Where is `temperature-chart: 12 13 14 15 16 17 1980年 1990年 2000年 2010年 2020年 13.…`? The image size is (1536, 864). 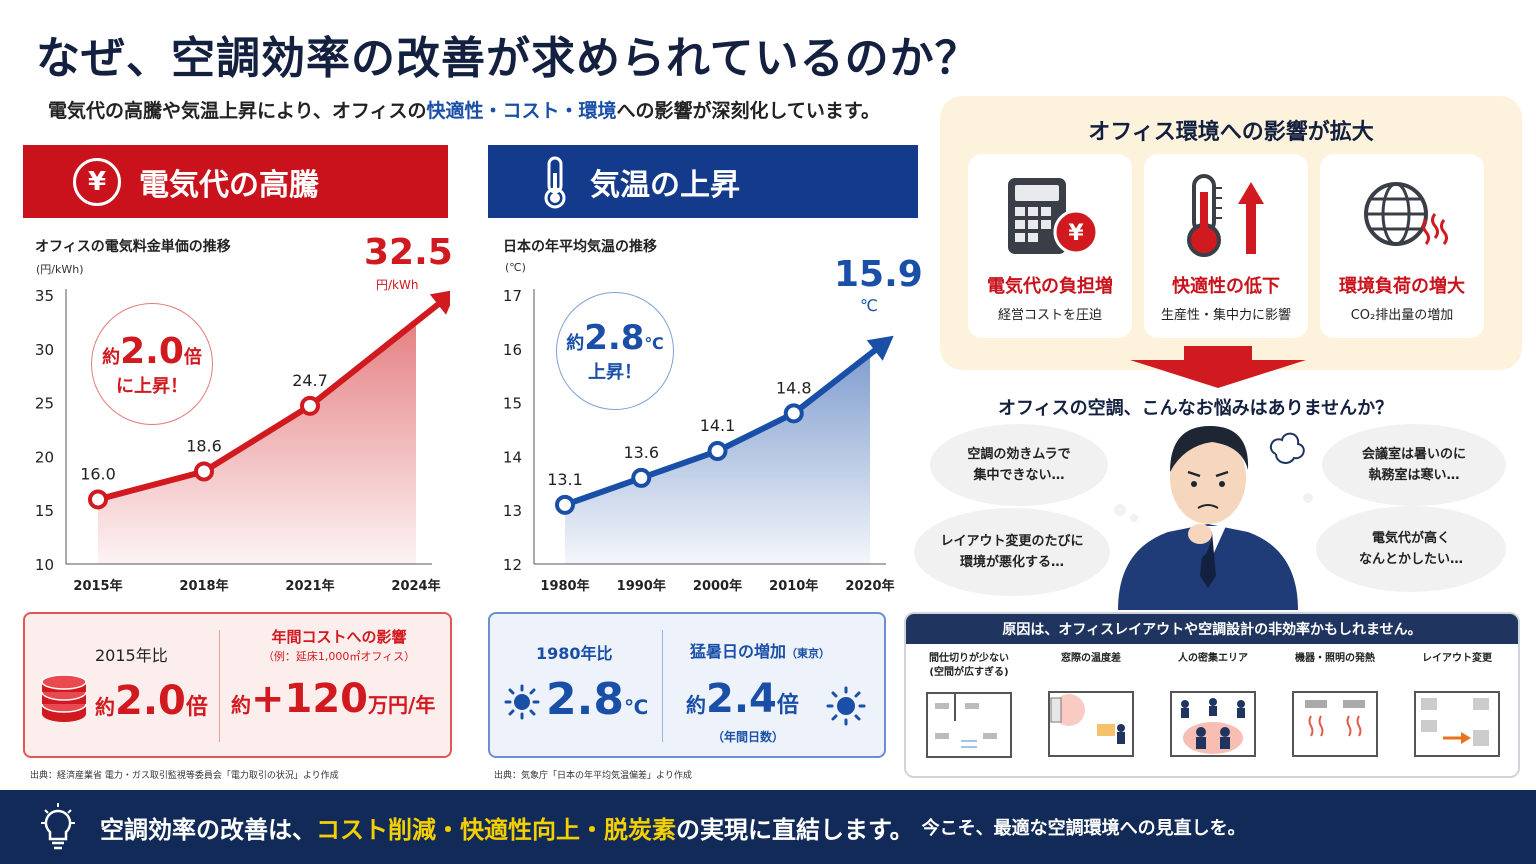 temperature-chart: 12 13 14 15 16 17 1980年 1990年 2000年 2010年 2020年 13.… is located at coordinates (699, 440).